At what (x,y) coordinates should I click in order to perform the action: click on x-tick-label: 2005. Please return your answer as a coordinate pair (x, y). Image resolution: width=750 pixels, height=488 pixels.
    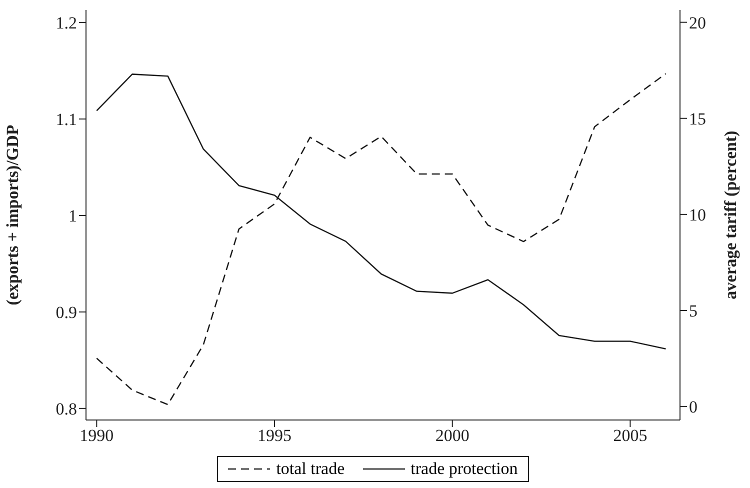
    Looking at the image, I should click on (630, 436).